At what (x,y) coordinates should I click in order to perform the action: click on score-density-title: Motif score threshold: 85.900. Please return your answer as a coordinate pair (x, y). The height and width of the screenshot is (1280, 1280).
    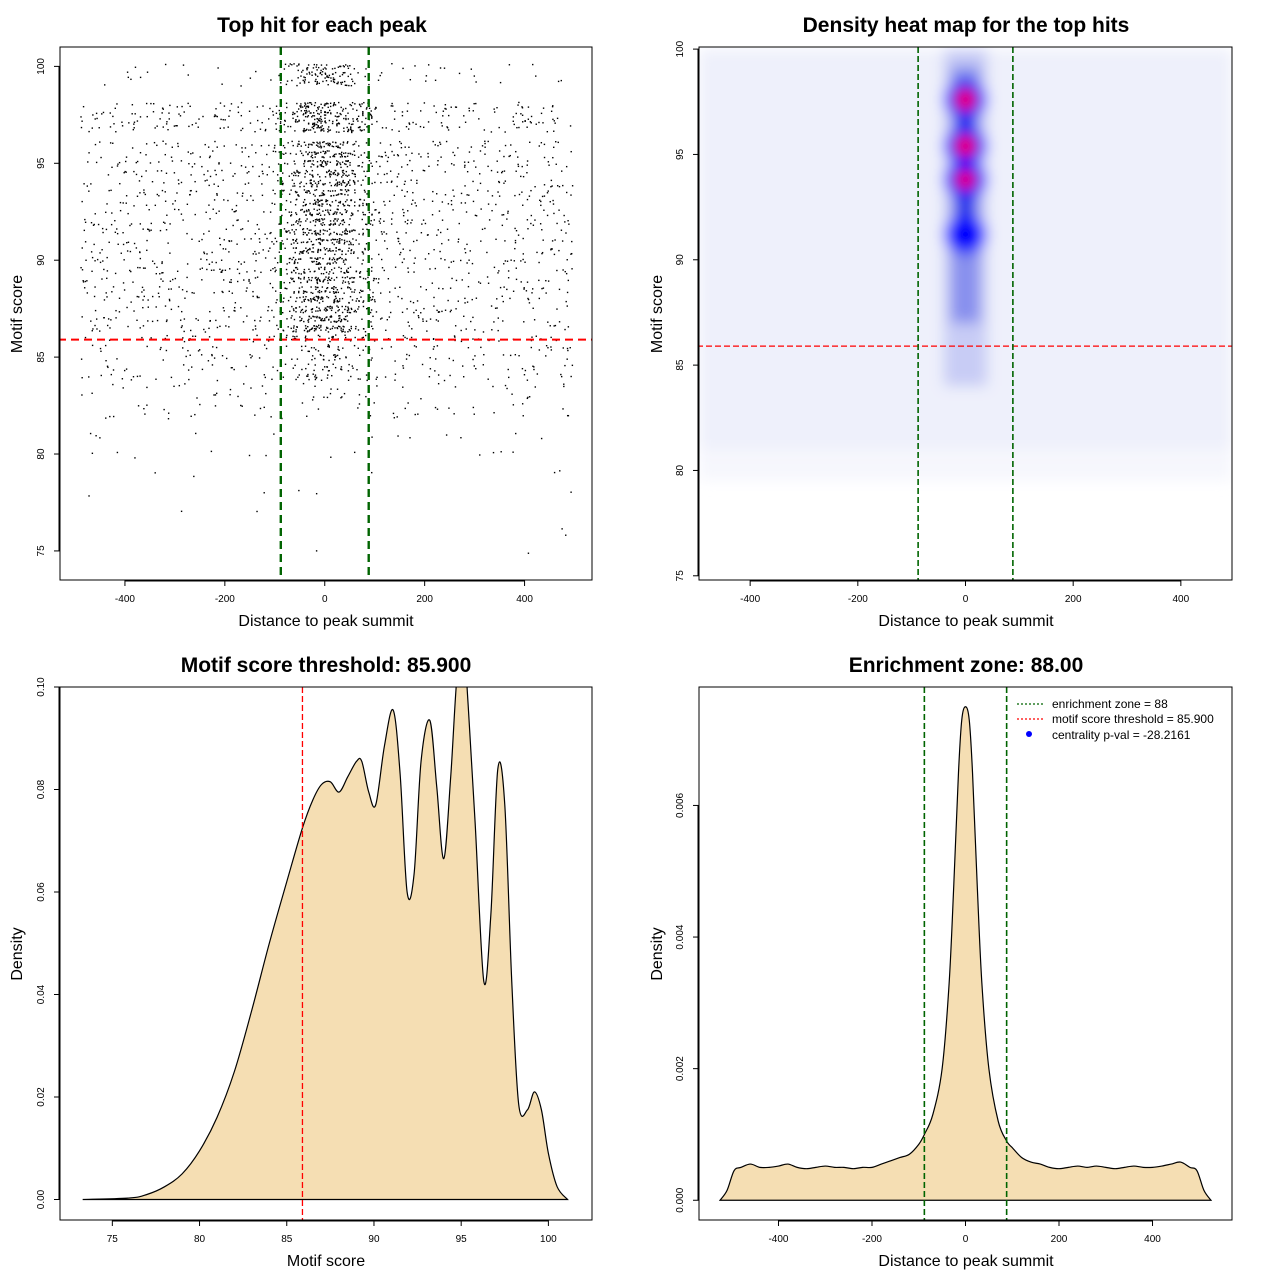
    Looking at the image, I should click on (326, 665).